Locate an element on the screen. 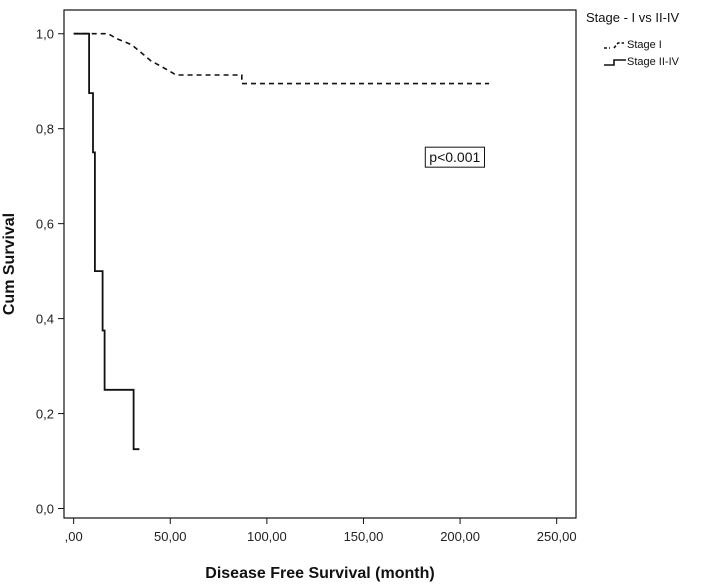 The height and width of the screenshot is (584, 708). y-tick-label: 0,2 is located at coordinates (45, 414).